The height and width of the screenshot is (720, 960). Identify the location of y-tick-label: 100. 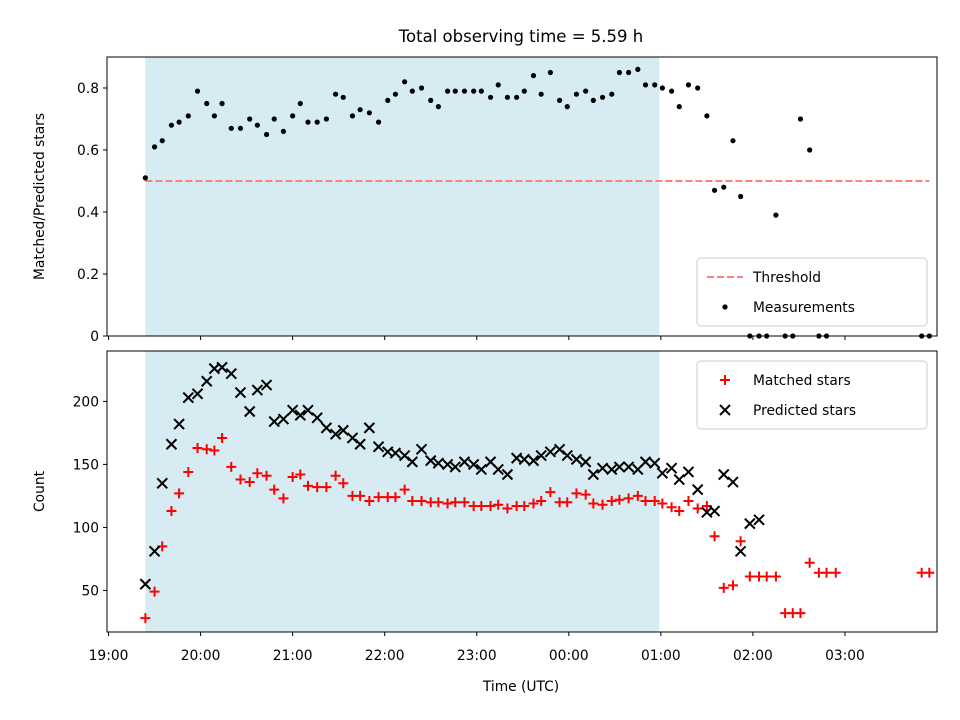
(86, 528).